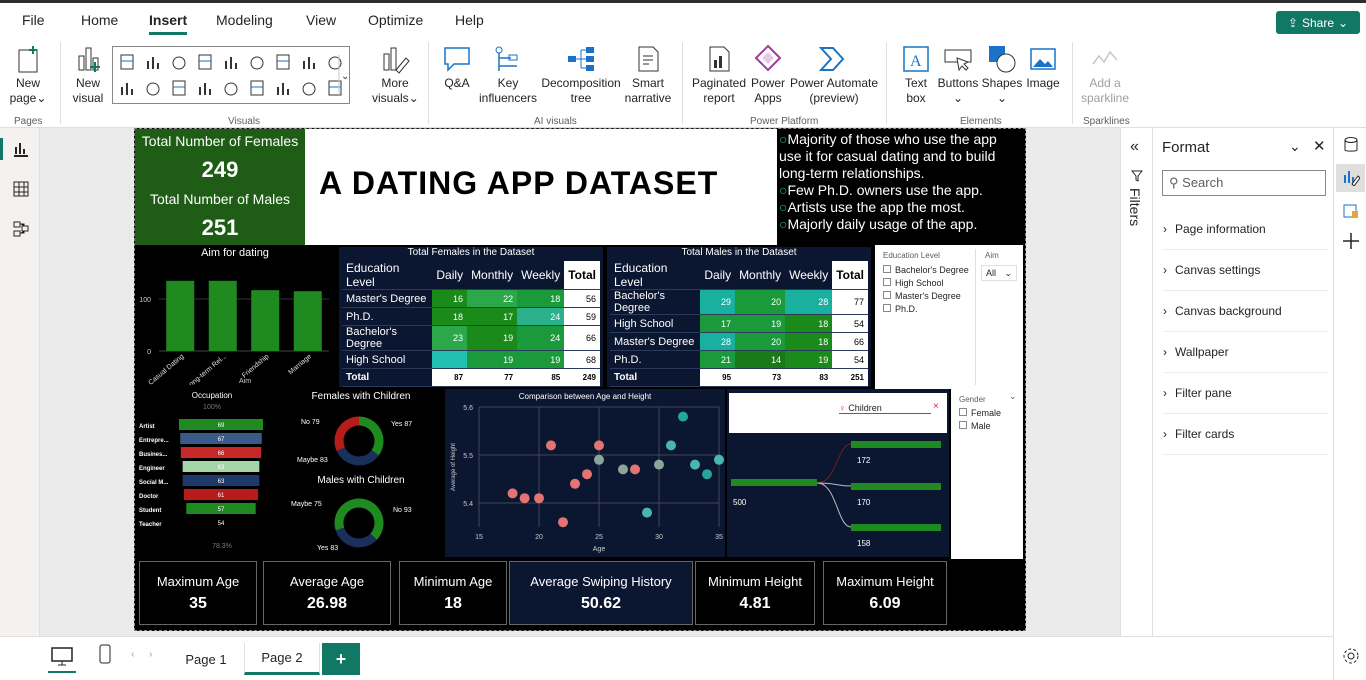 Image resolution: width=1366 pixels, height=680 pixels. What do you see at coordinates (1351, 145) in the screenshot?
I see `data-pane-icon` at bounding box center [1351, 145].